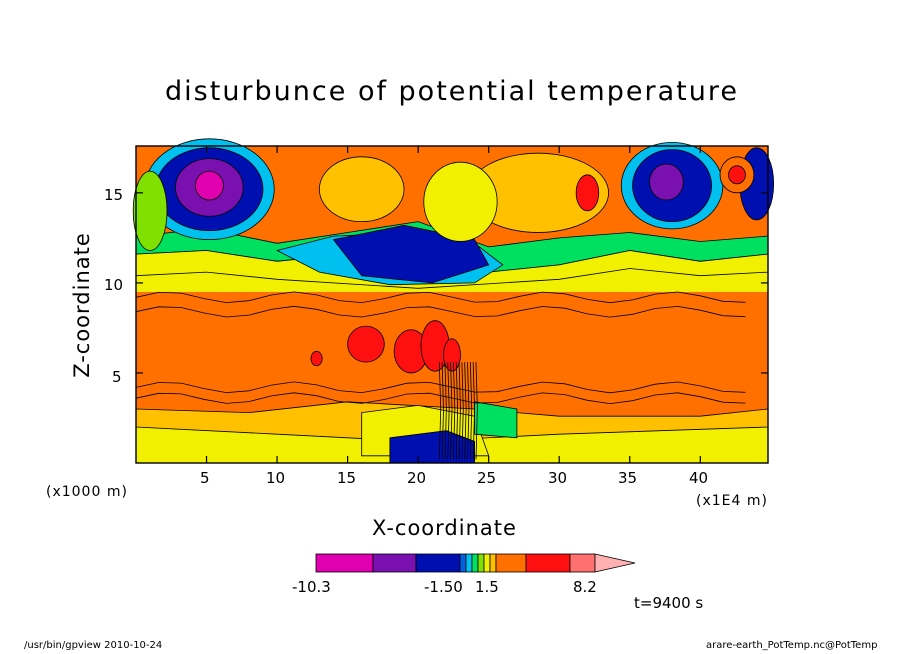  Describe the element at coordinates (585, 587) in the screenshot. I see `colorbar-label: 8.2` at that location.